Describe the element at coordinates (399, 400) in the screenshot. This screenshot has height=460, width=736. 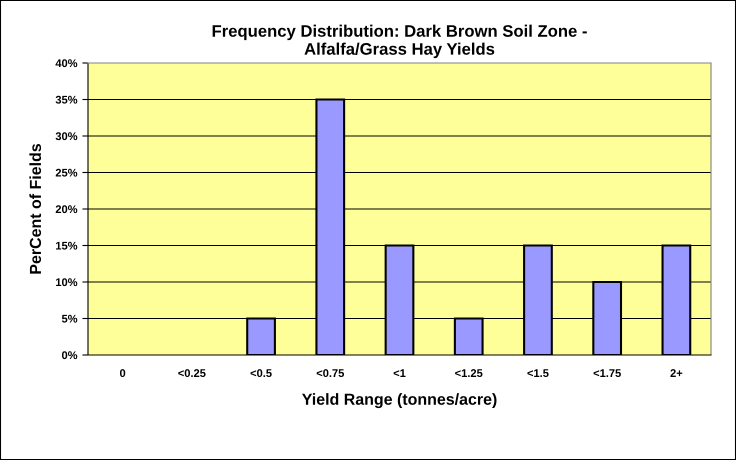
I see `x-axis-title: Yield Range (tonnes/acre)` at that location.